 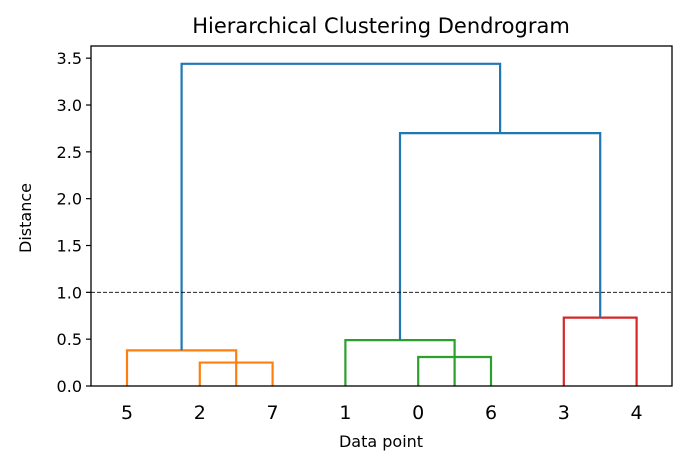 What do you see at coordinates (381, 441) in the screenshot?
I see `x-axis-label: Data point` at bounding box center [381, 441].